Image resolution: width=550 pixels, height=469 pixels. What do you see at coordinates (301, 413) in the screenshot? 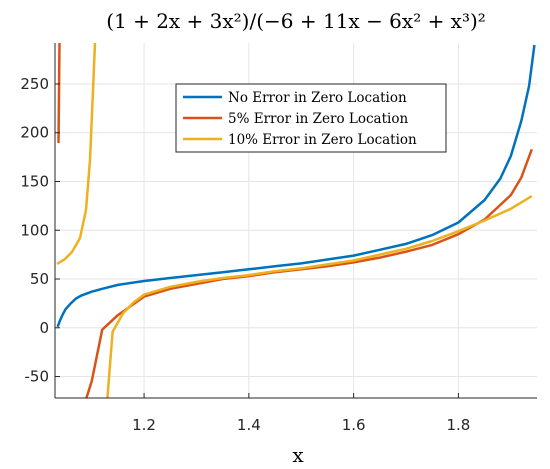
I see `x-ticks: 1.2 1.4 1.6 1.8` at bounding box center [301, 413].